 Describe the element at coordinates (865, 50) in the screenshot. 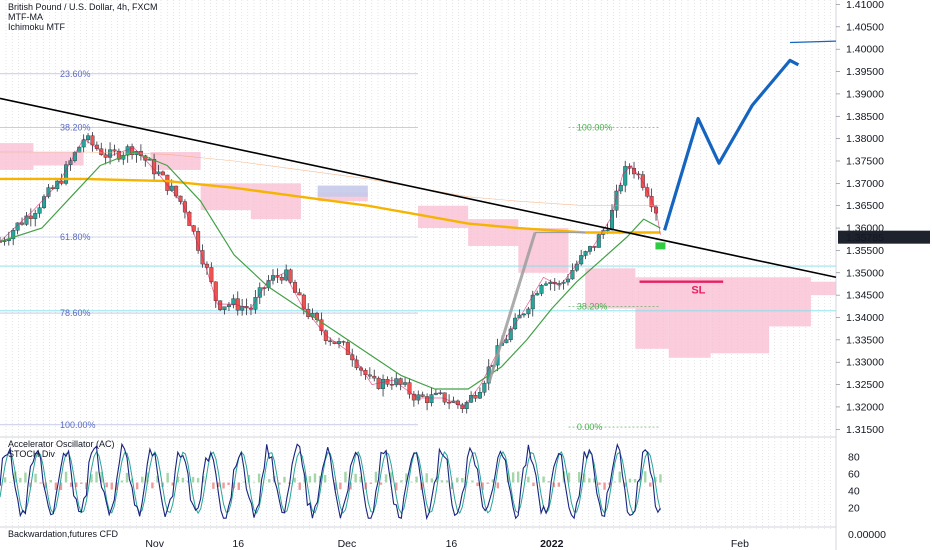

I see `price-tick-label: 1.40000` at that location.